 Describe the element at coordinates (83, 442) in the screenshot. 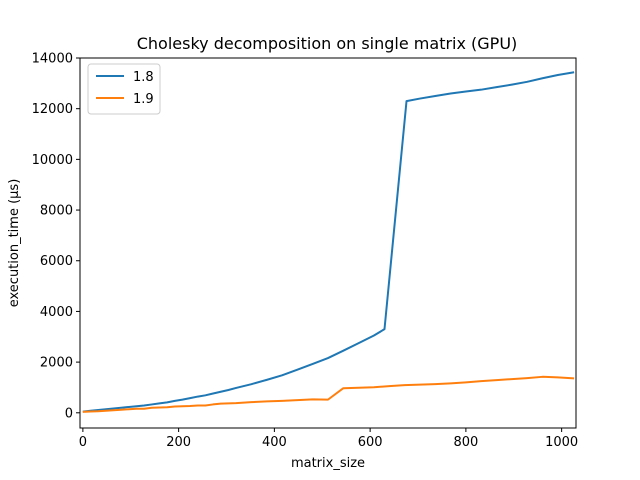

I see `x-tick-label: 0` at that location.